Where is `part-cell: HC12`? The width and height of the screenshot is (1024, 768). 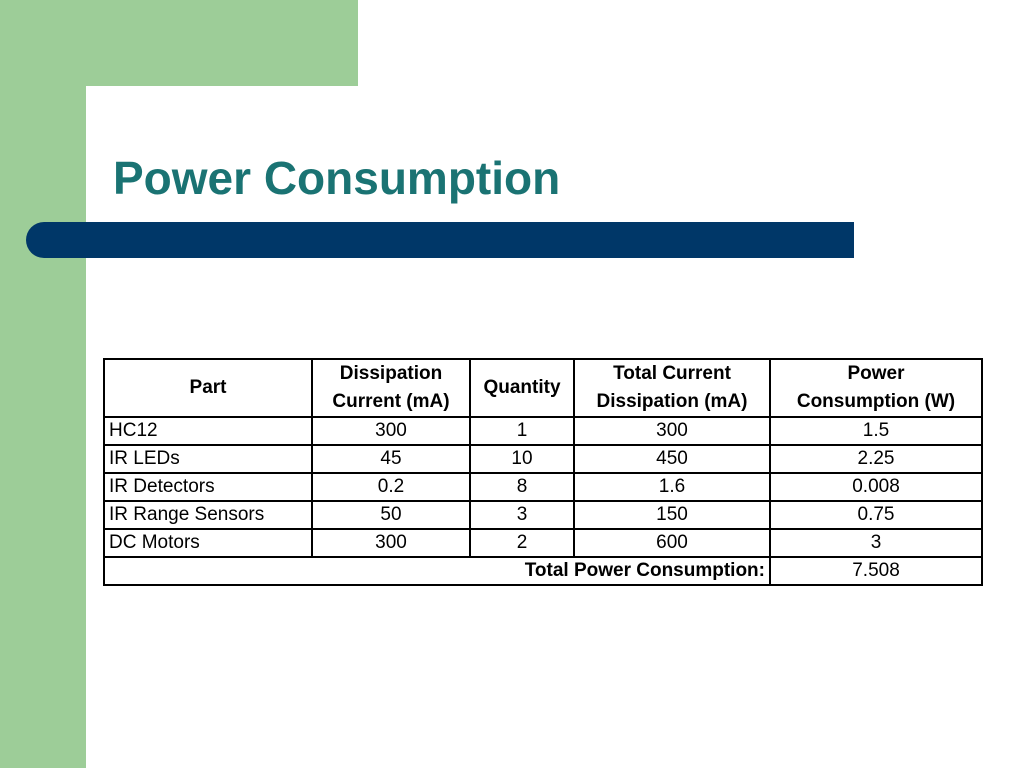 part-cell: HC12 is located at coordinates (208, 431).